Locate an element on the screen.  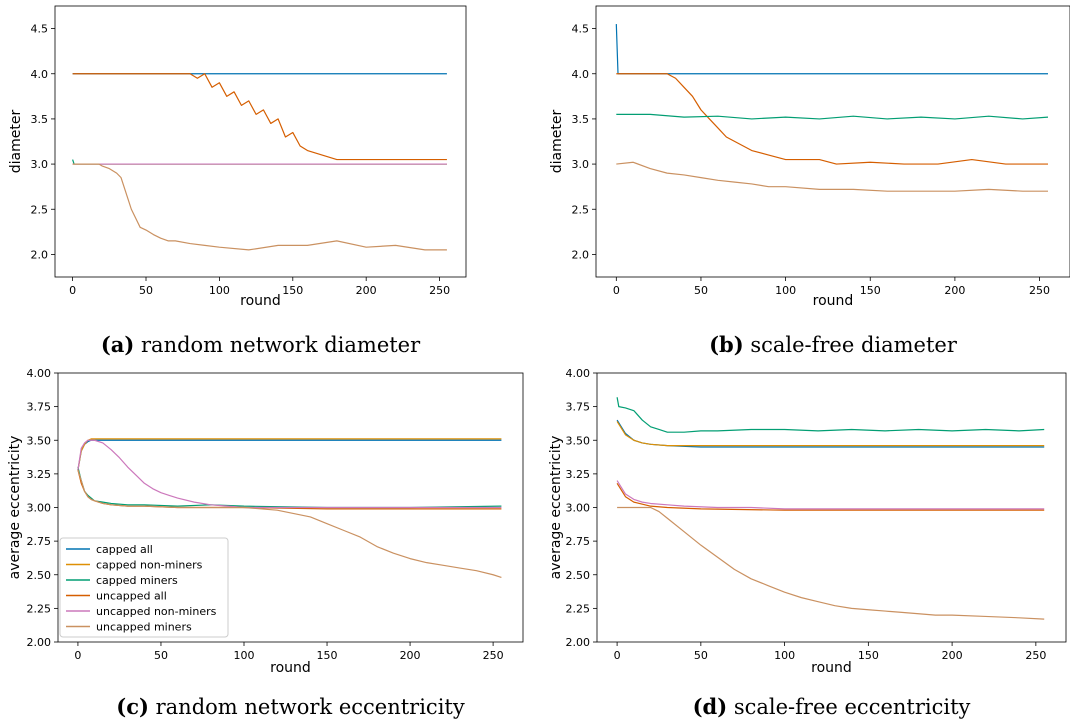
series-line-s3 is located at coordinates (832, 176).